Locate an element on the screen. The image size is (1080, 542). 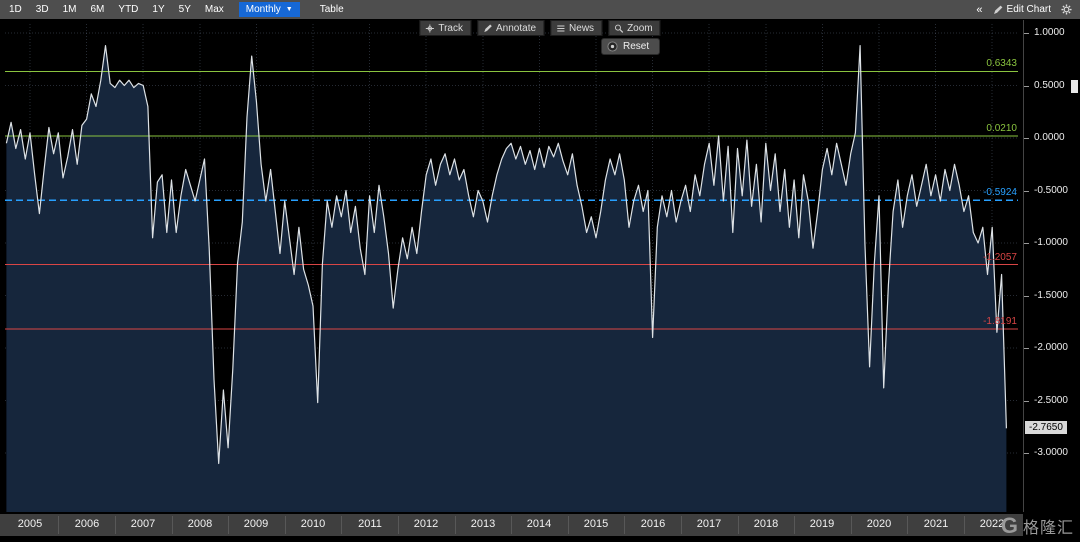
toolbar-right-group: « Edit Chart is located at coordinates (1028, 10).